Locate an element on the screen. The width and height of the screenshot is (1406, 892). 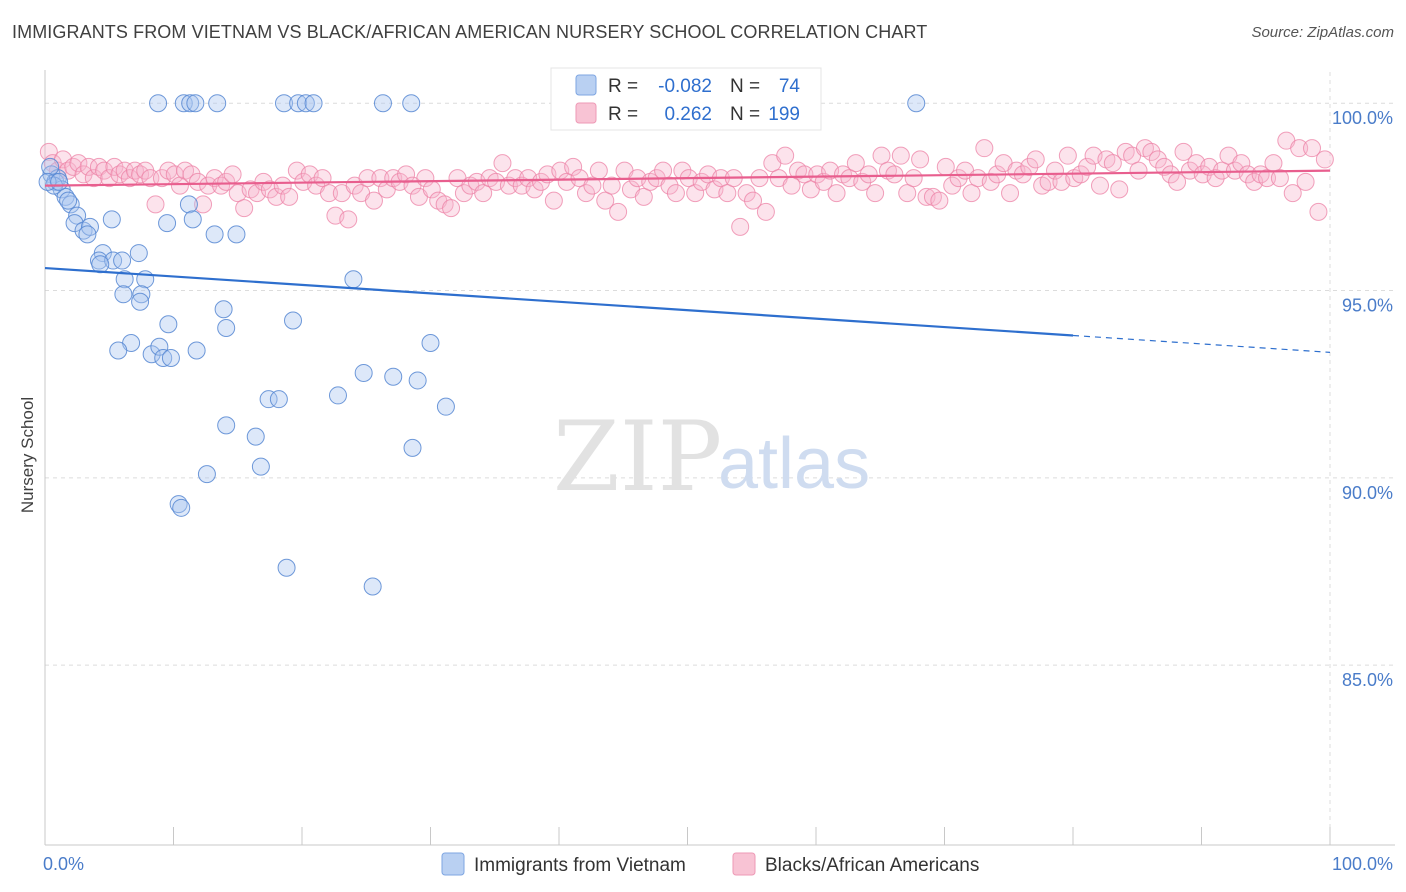
stats-swatch-vietnam is located at coordinates (586, 85).